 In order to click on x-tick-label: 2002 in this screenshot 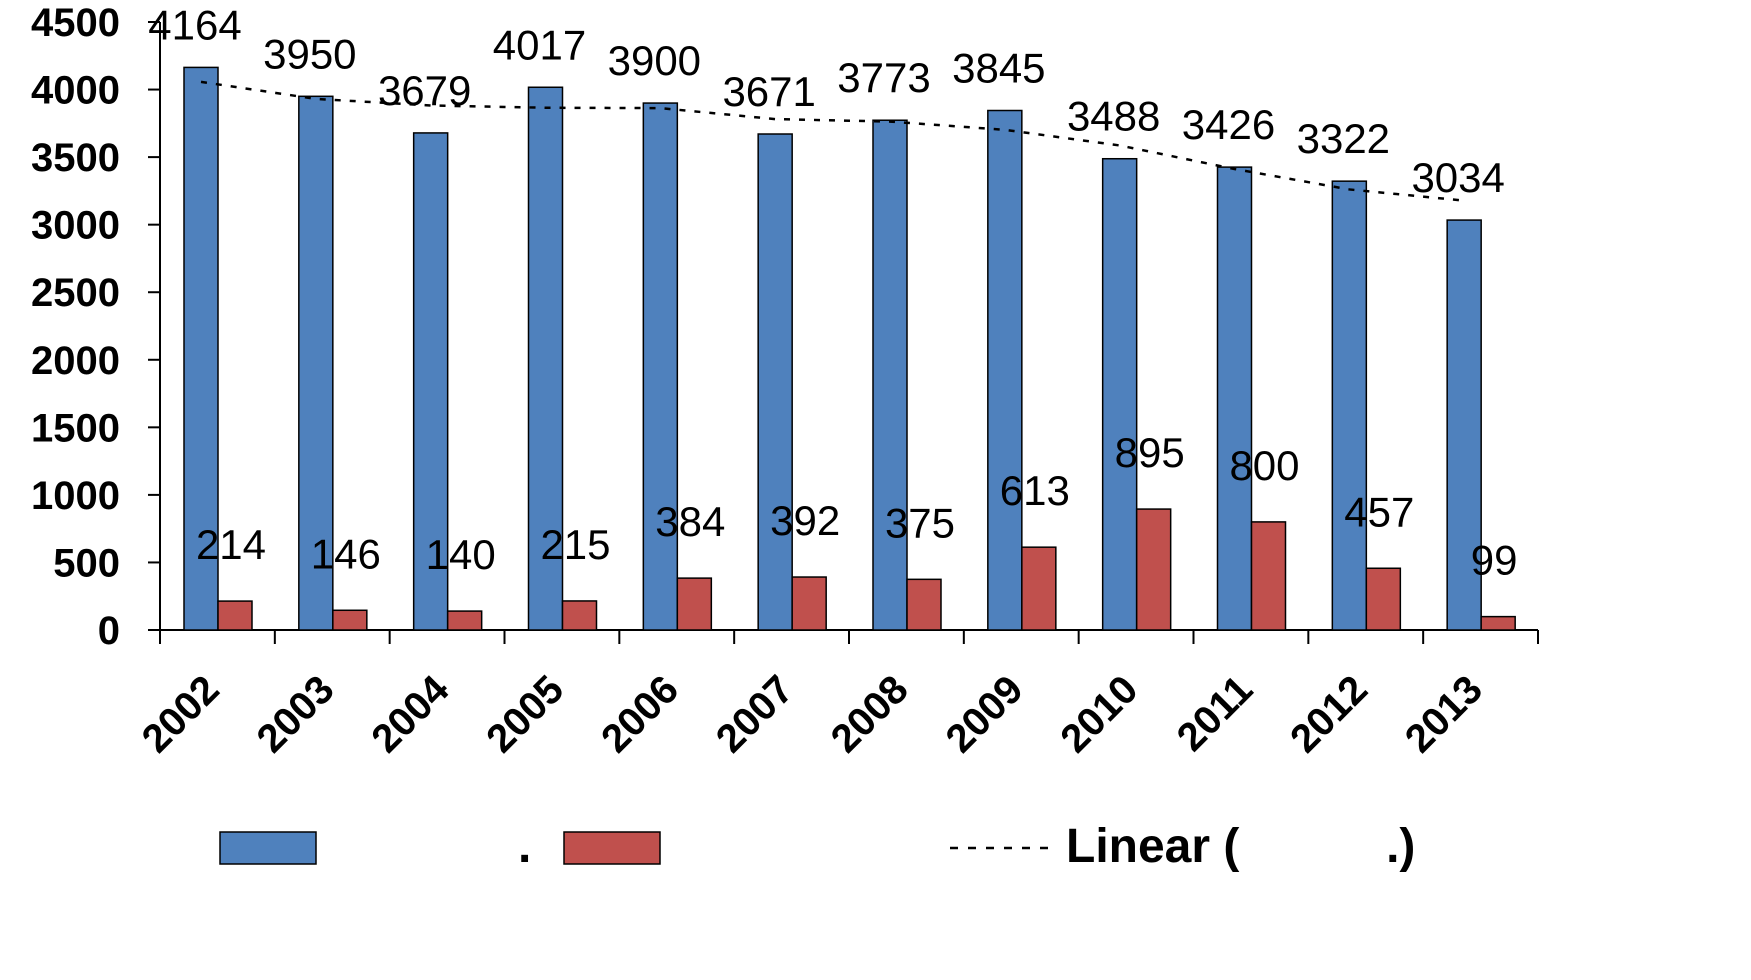, I will do `click(181, 714)`.